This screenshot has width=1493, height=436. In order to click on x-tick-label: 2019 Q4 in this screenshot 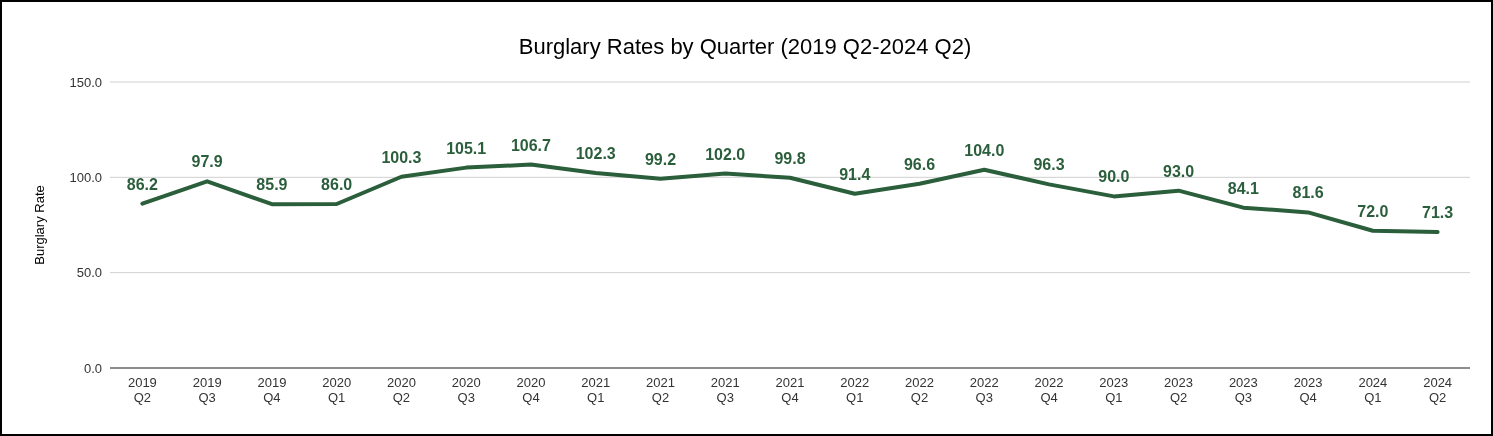, I will do `click(272, 390)`.